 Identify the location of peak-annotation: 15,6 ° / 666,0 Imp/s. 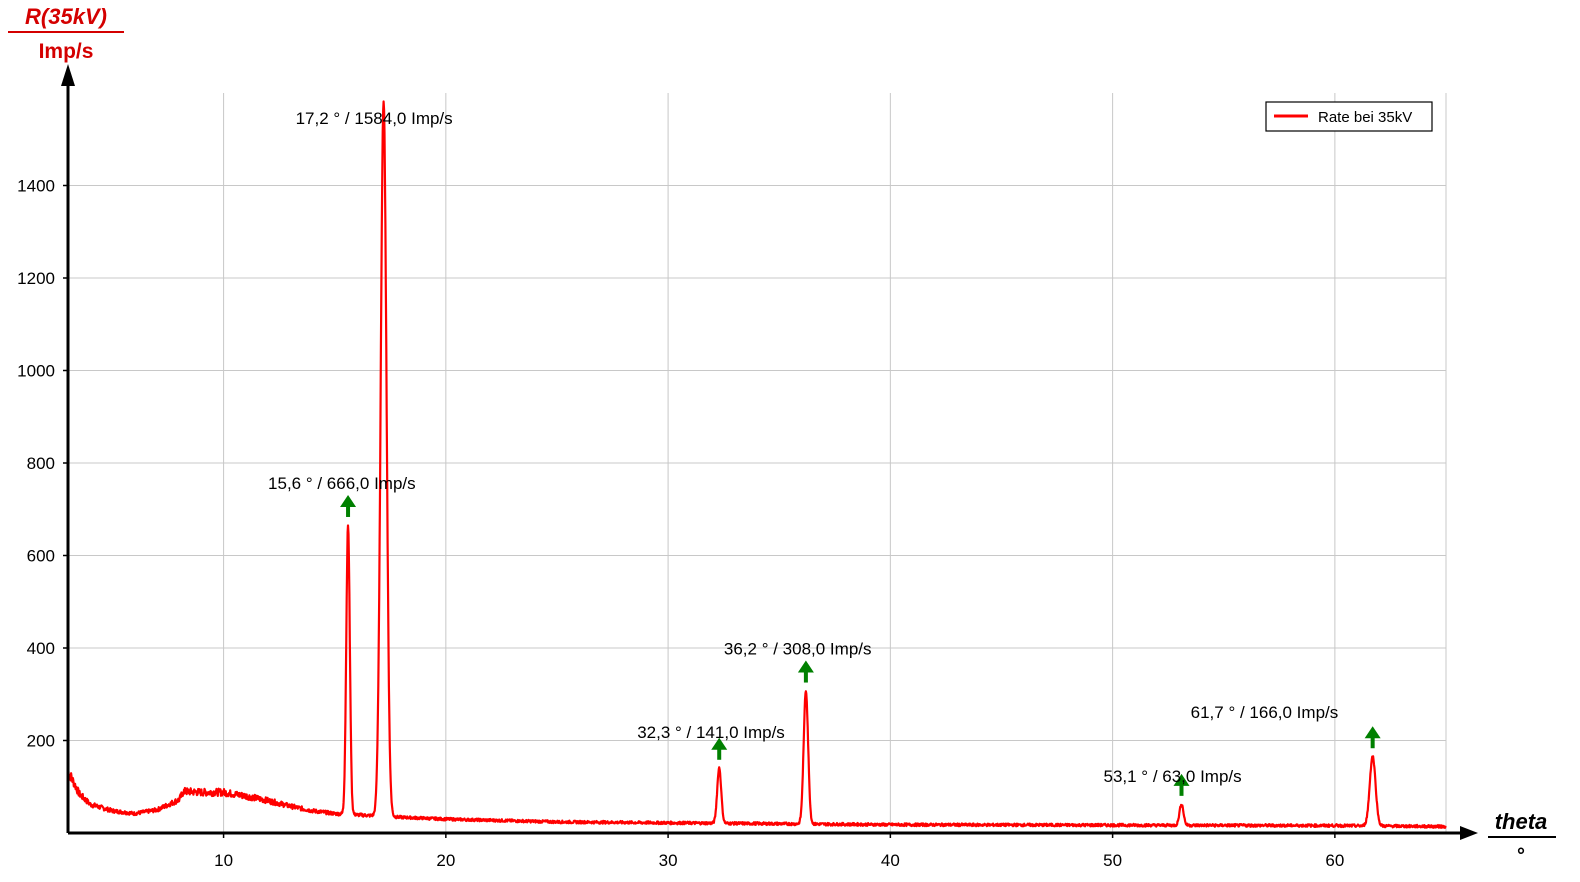
(342, 495).